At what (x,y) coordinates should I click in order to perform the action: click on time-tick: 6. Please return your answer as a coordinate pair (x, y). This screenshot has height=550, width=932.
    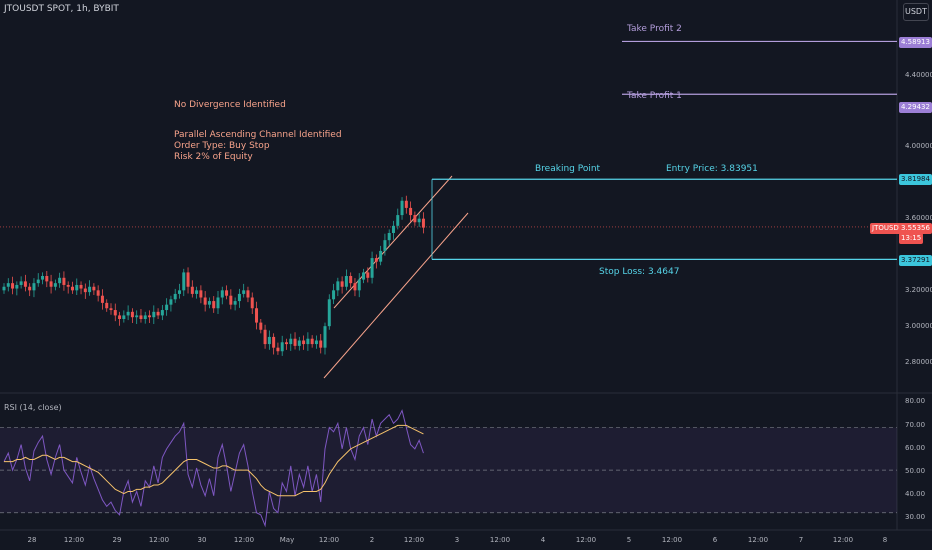
    Looking at the image, I should click on (715, 540).